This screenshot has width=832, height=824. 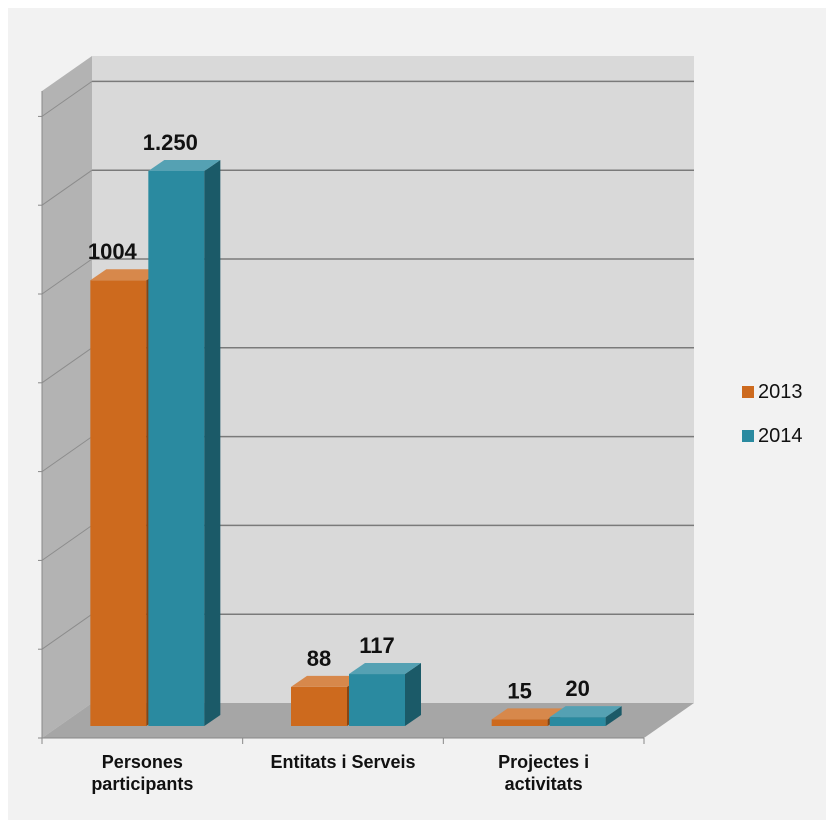 What do you see at coordinates (577, 688) in the screenshot?
I see `data-label: 20` at bounding box center [577, 688].